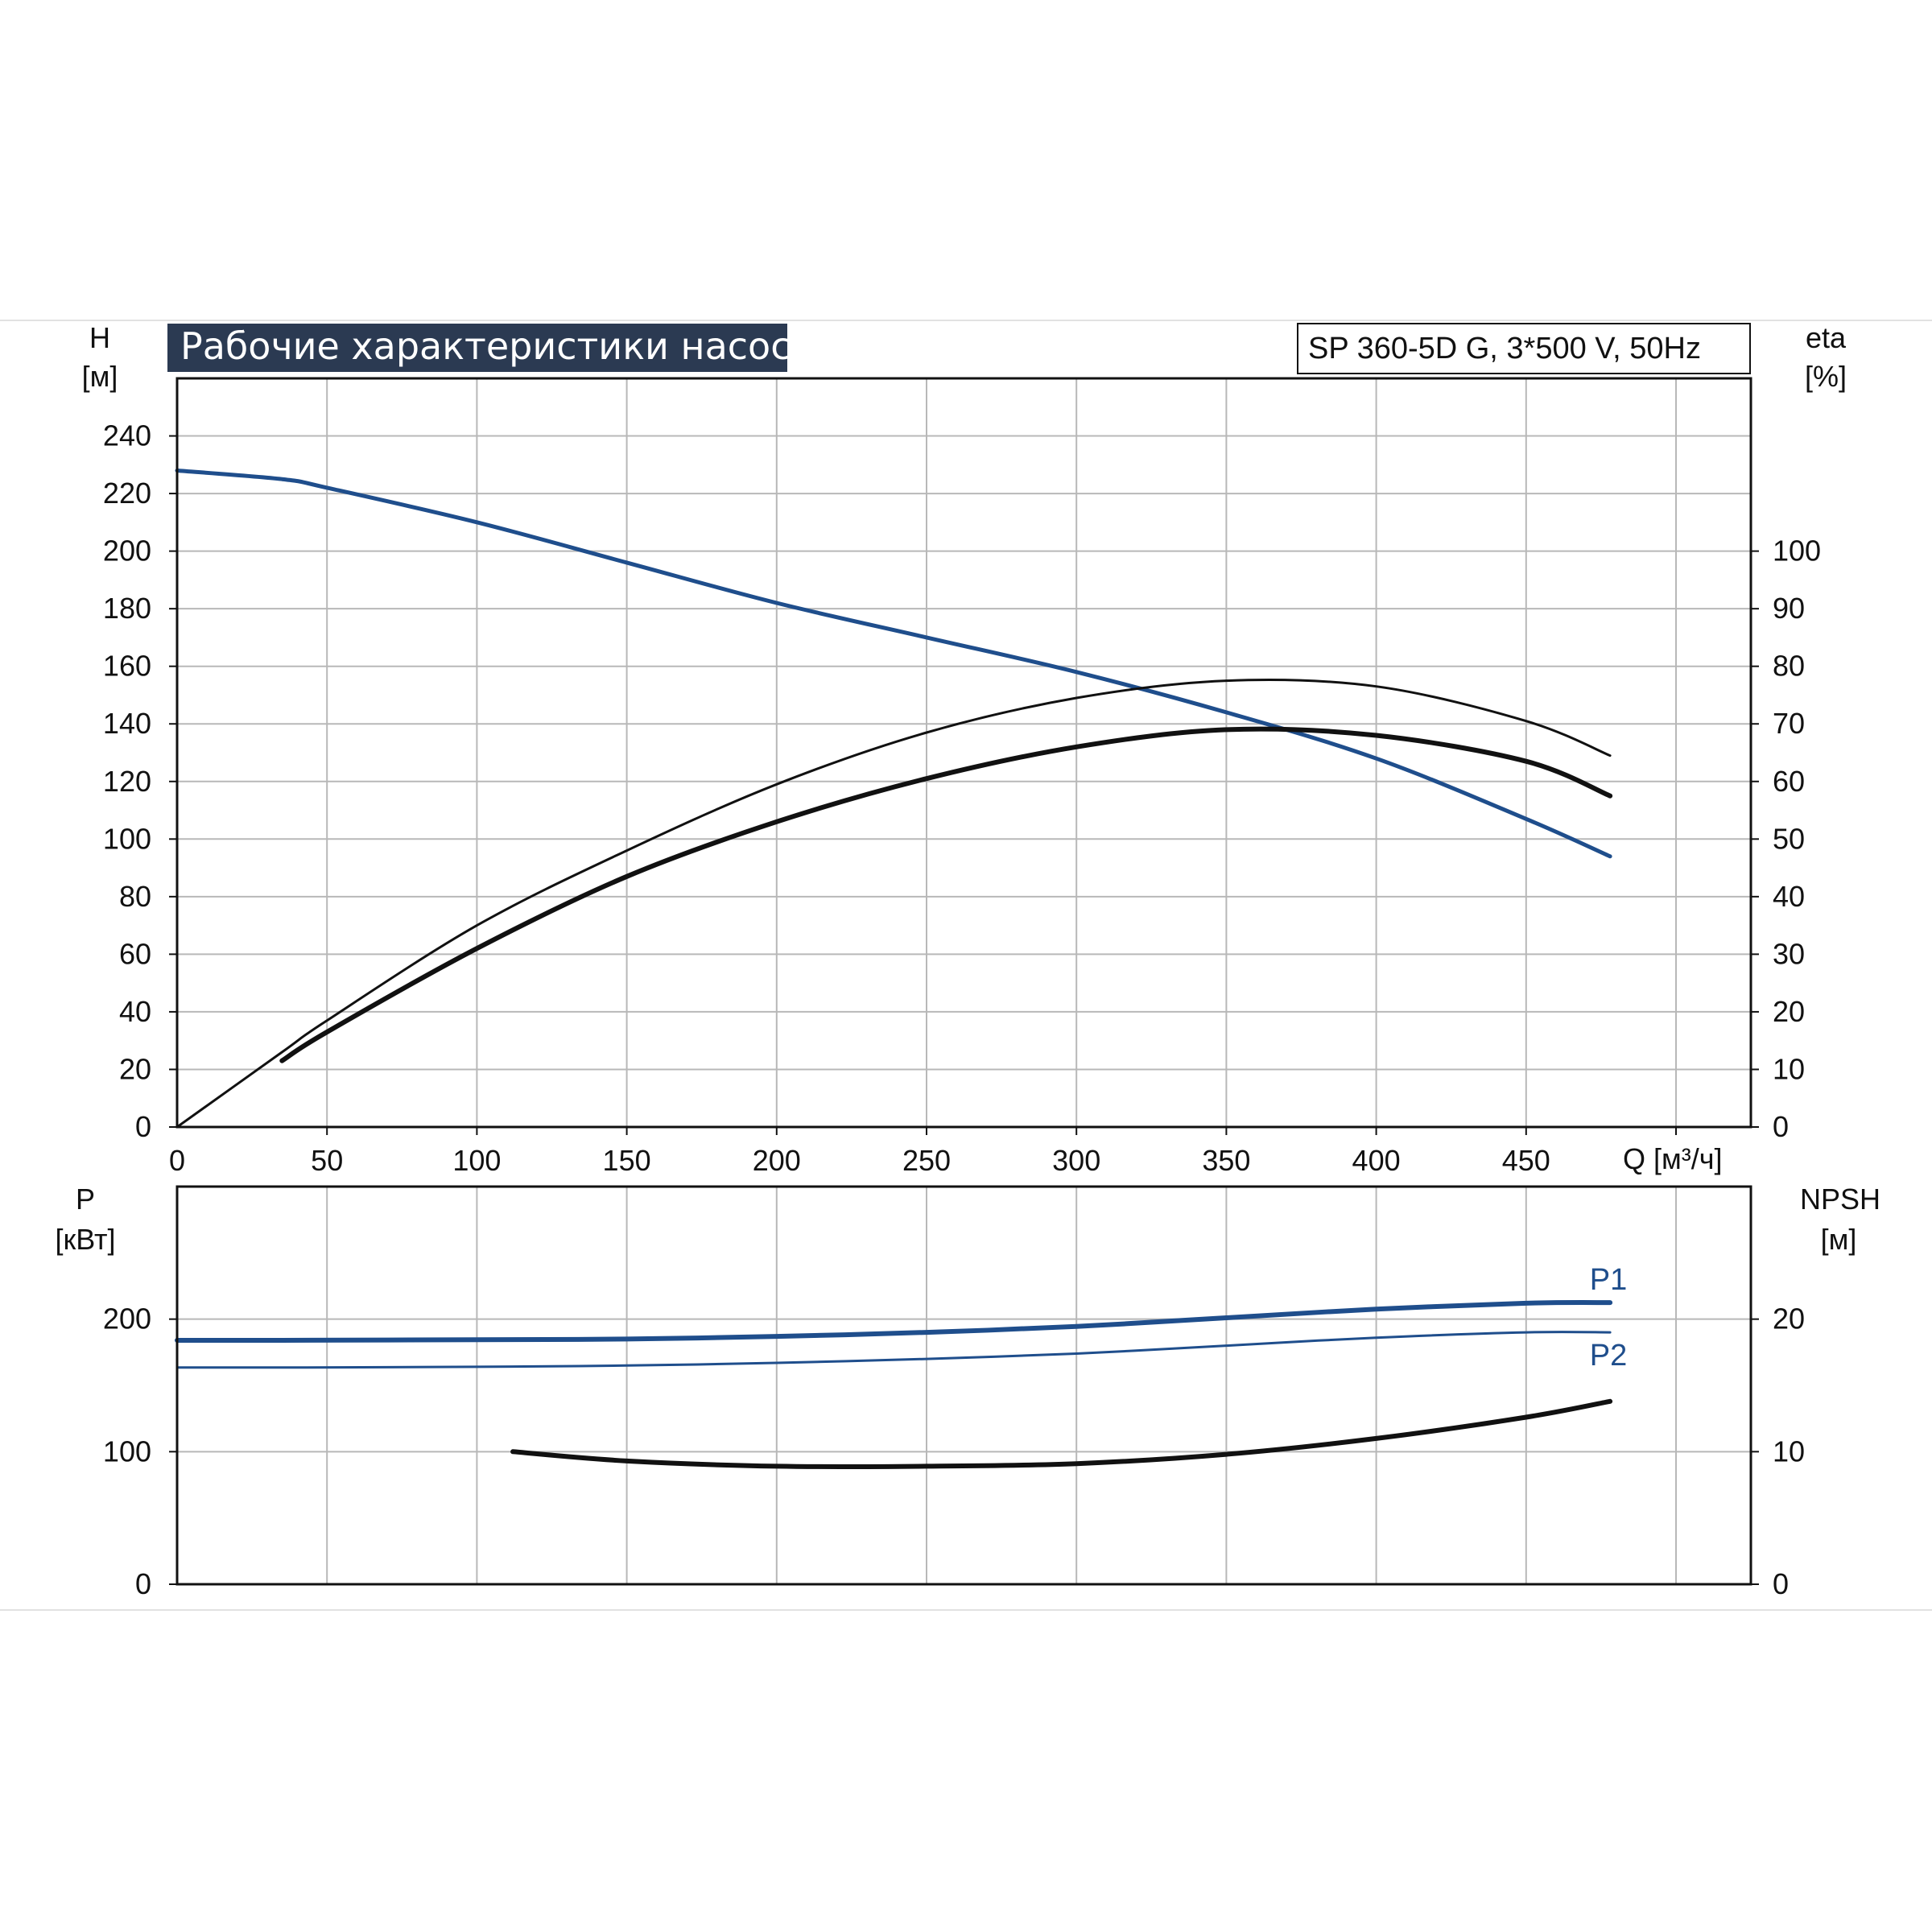  Describe the element at coordinates (99, 337) in the screenshot. I see `upper-left-axis-title-line1: H` at that location.